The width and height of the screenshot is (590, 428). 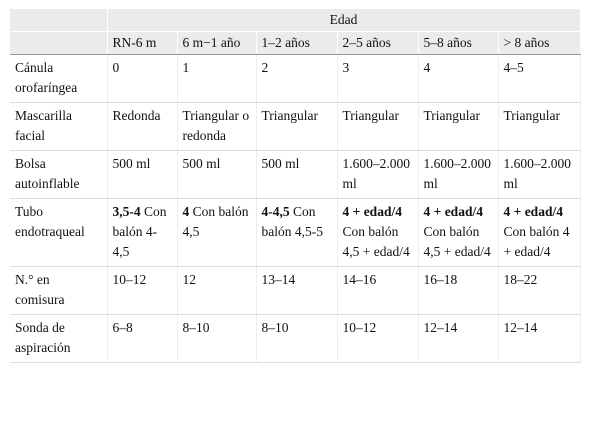 I want to click on column-header: 2–5 años, so click(x=378, y=43).